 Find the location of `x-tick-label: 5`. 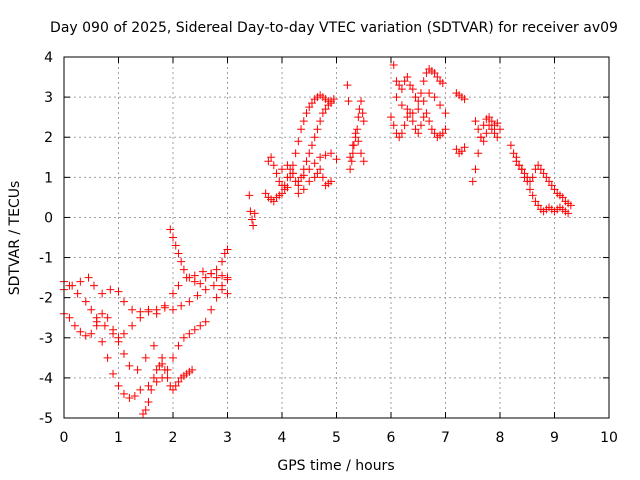

x-tick-label: 5 is located at coordinates (336, 438).